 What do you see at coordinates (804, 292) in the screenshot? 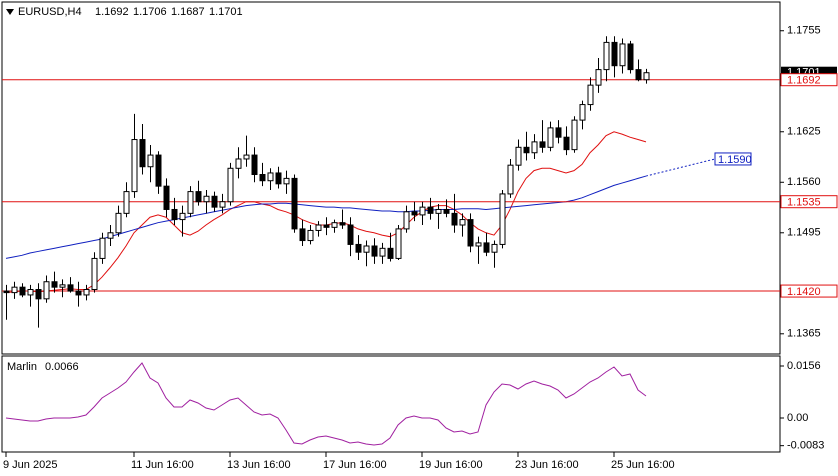
I see `level-label: 1.1420` at bounding box center [804, 292].